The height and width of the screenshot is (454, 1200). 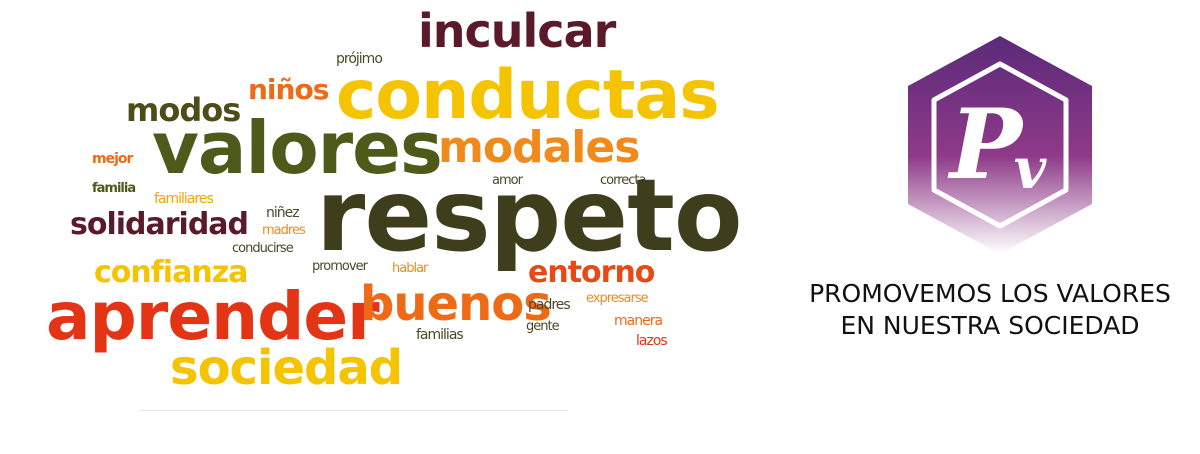 I want to click on cloud-word-sociedad: sociedad, so click(x=286, y=368).